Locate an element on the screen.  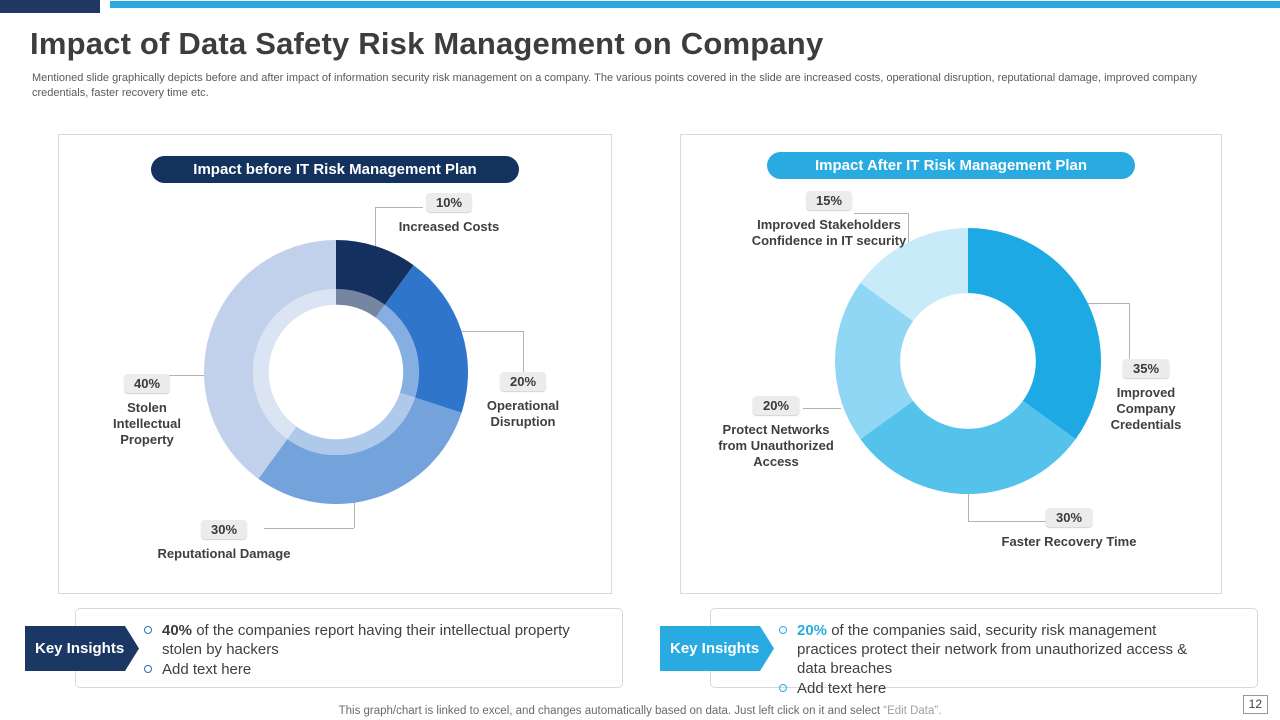
key-insights-banner-right: Key Insights is located at coordinates (717, 648).